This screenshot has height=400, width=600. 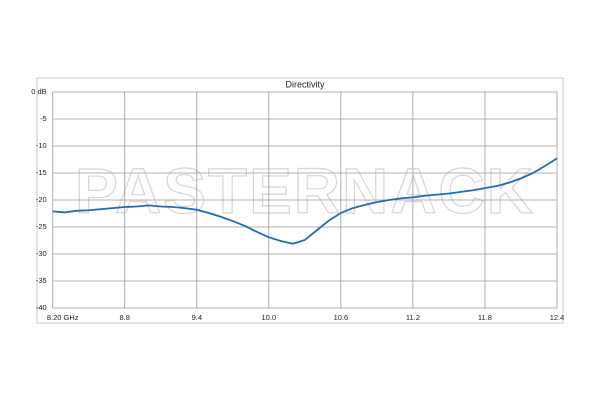 I want to click on y-tick-label: -35, so click(x=41, y=280).